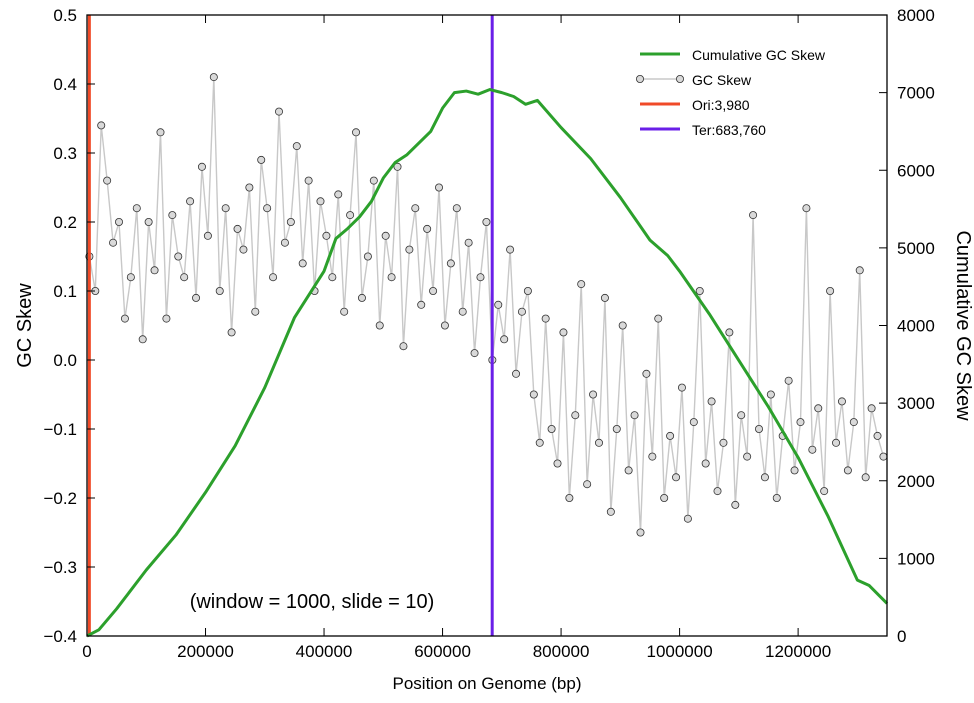 The height and width of the screenshot is (703, 974). What do you see at coordinates (722, 80) in the screenshot?
I see `legend-label: GC Skew` at bounding box center [722, 80].